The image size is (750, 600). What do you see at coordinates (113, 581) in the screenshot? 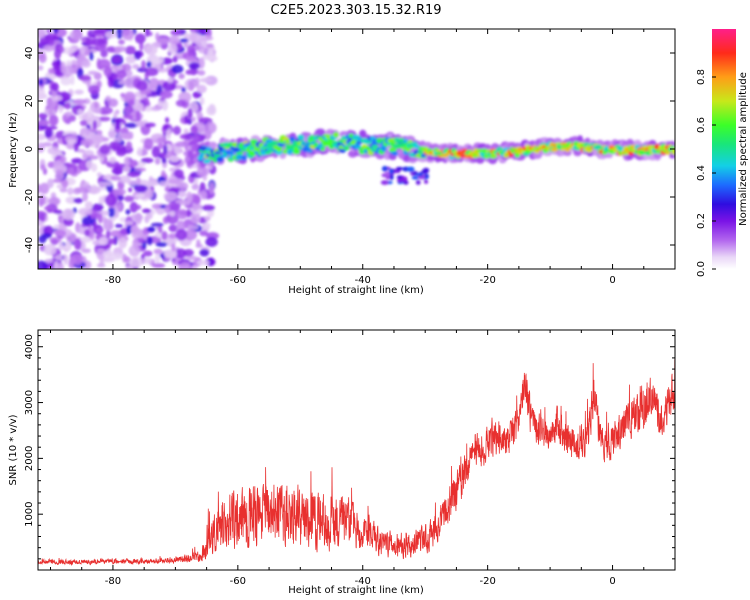
I see `x-tick-label: -80` at bounding box center [113, 581].